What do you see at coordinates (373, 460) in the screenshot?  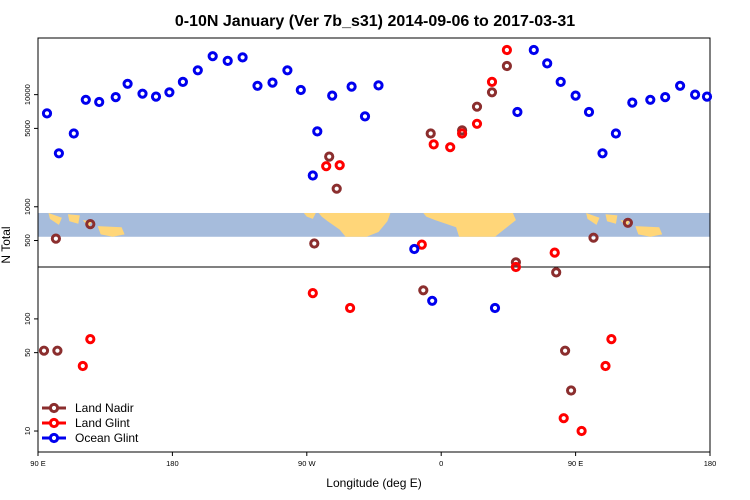 I see `x-axis: 90 E 180 90 W 0 90 E 180` at bounding box center [373, 460].